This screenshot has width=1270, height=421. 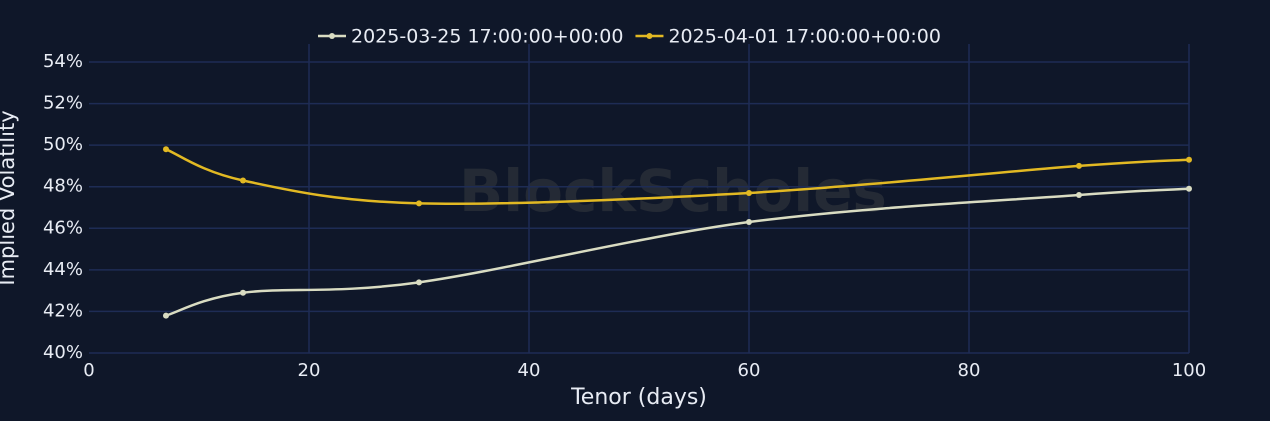 What do you see at coordinates (63, 352) in the screenshot?
I see `y-tick-label: 40%` at bounding box center [63, 352].